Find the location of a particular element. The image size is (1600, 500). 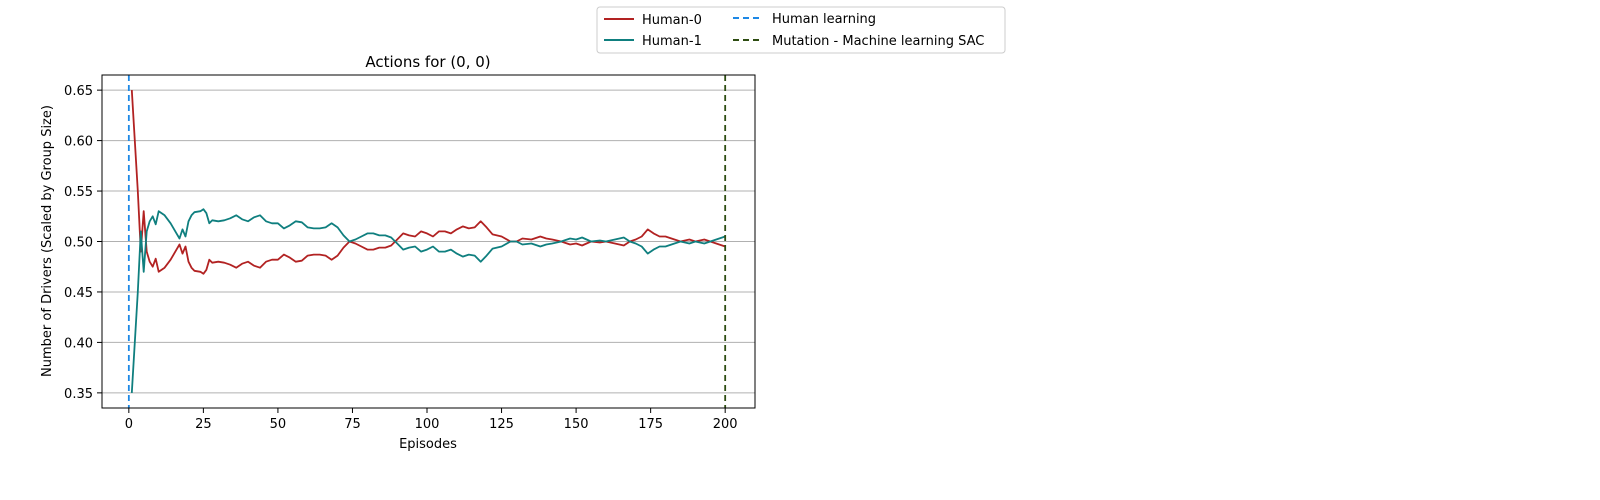

x-axis-label: Episodes is located at coordinates (428, 444).